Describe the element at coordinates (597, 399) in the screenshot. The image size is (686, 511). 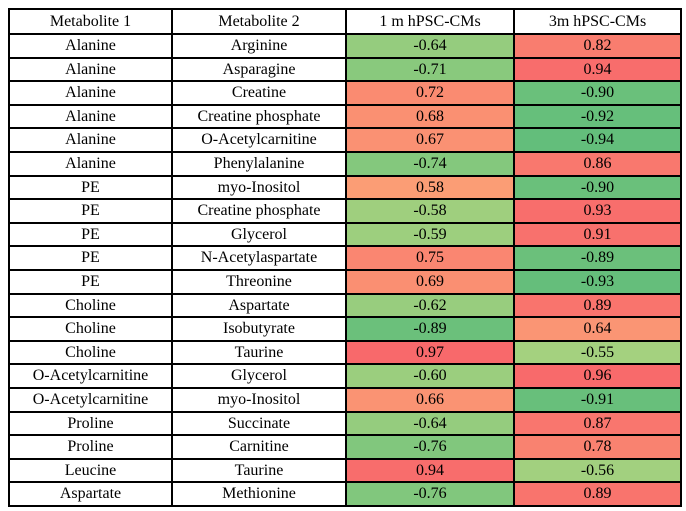
I see `correlation-3m-cell: -0.91` at that location.